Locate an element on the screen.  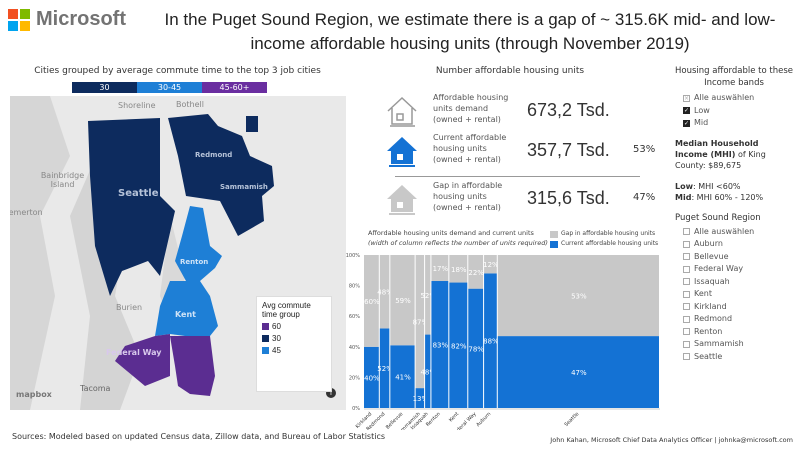
legend-label: 30 is located at coordinates (276, 338).